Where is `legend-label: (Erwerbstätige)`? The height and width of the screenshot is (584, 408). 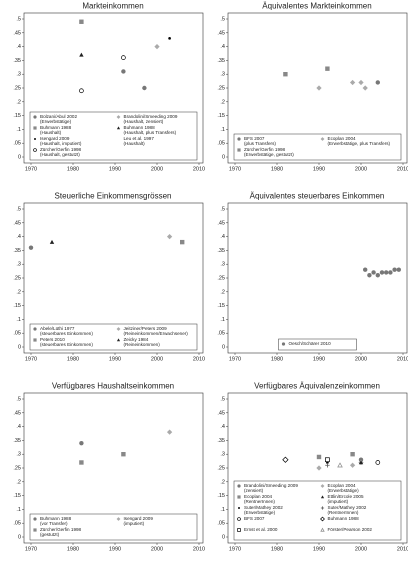
legend-label: (Erwerbstätige) is located at coordinates (56, 121).